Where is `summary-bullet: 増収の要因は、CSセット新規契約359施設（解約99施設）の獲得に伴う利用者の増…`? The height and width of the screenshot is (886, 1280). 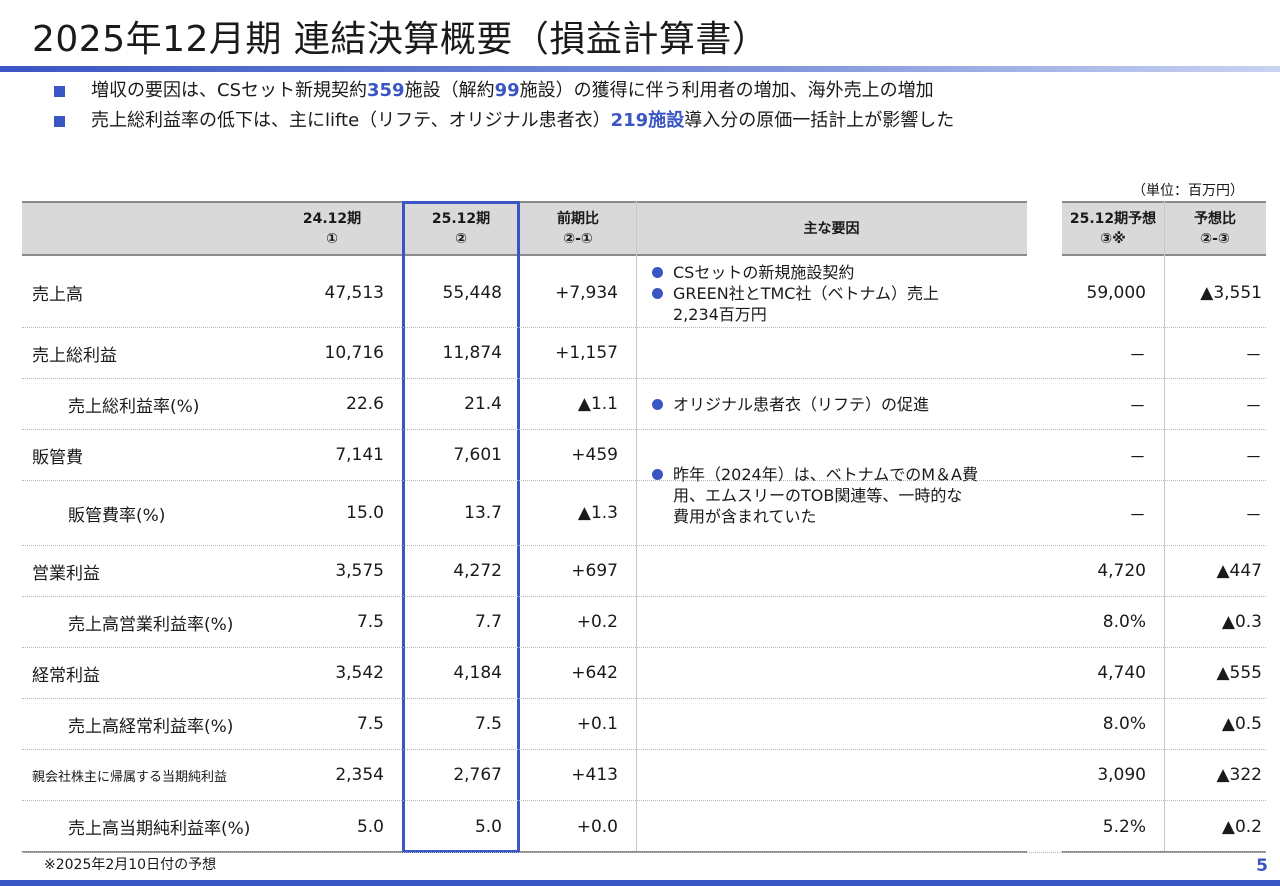
summary-bullet: 増収の要因は、CSセット新規契約359施設（解約99施設）の獲得に伴う利用者の増… is located at coordinates (504, 91).